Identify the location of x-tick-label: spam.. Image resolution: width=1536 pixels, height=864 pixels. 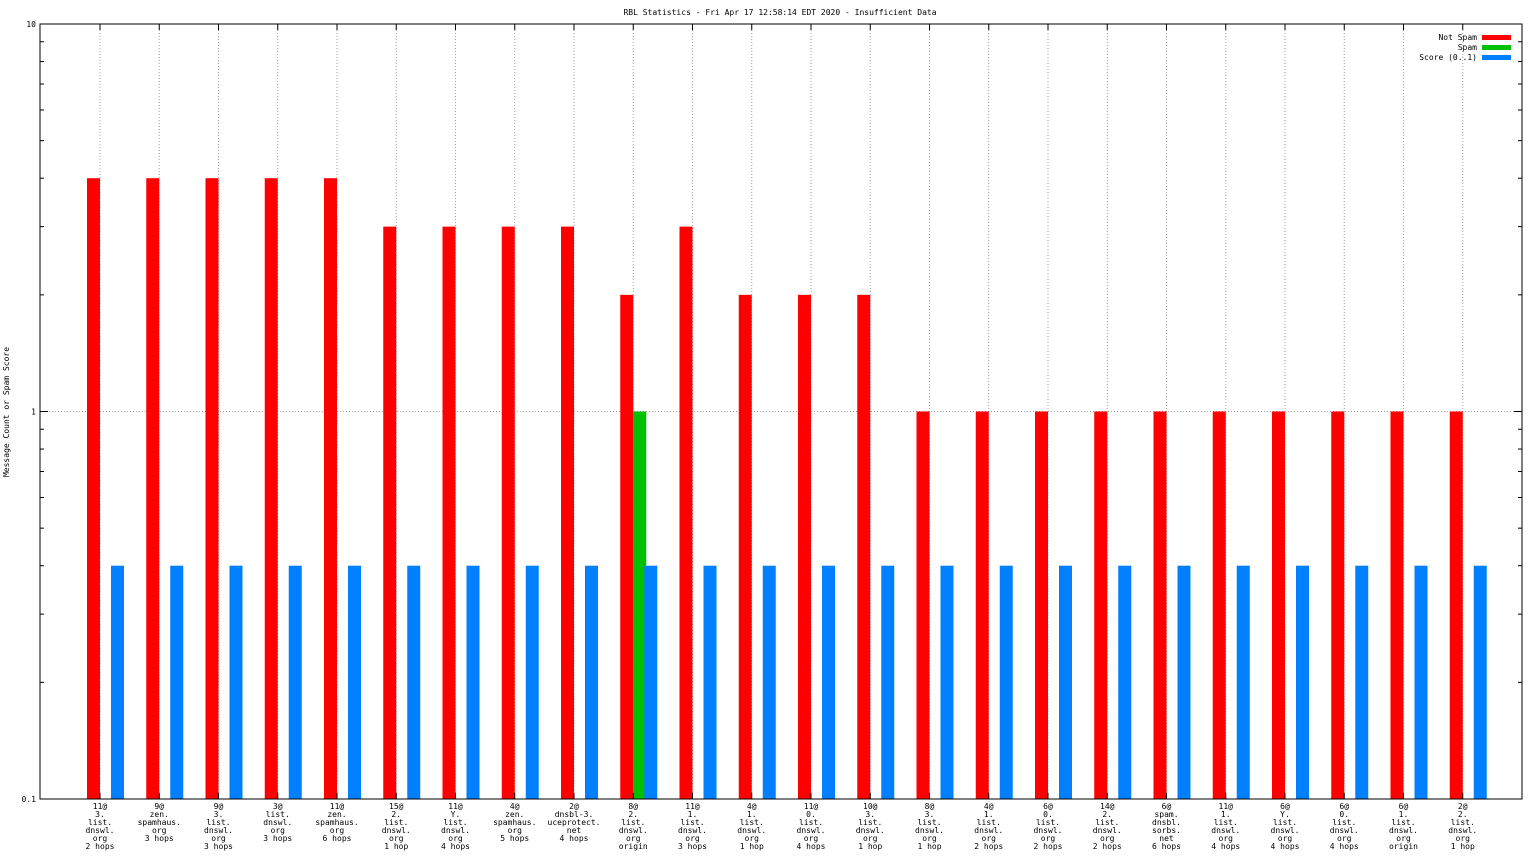
(1166, 814).